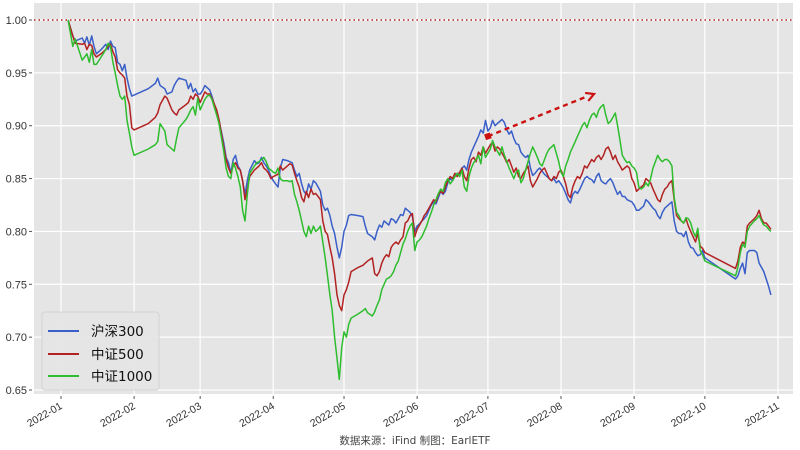  What do you see at coordinates (118, 415) in the screenshot?
I see `x-tick-label: 2022-02` at bounding box center [118, 415].